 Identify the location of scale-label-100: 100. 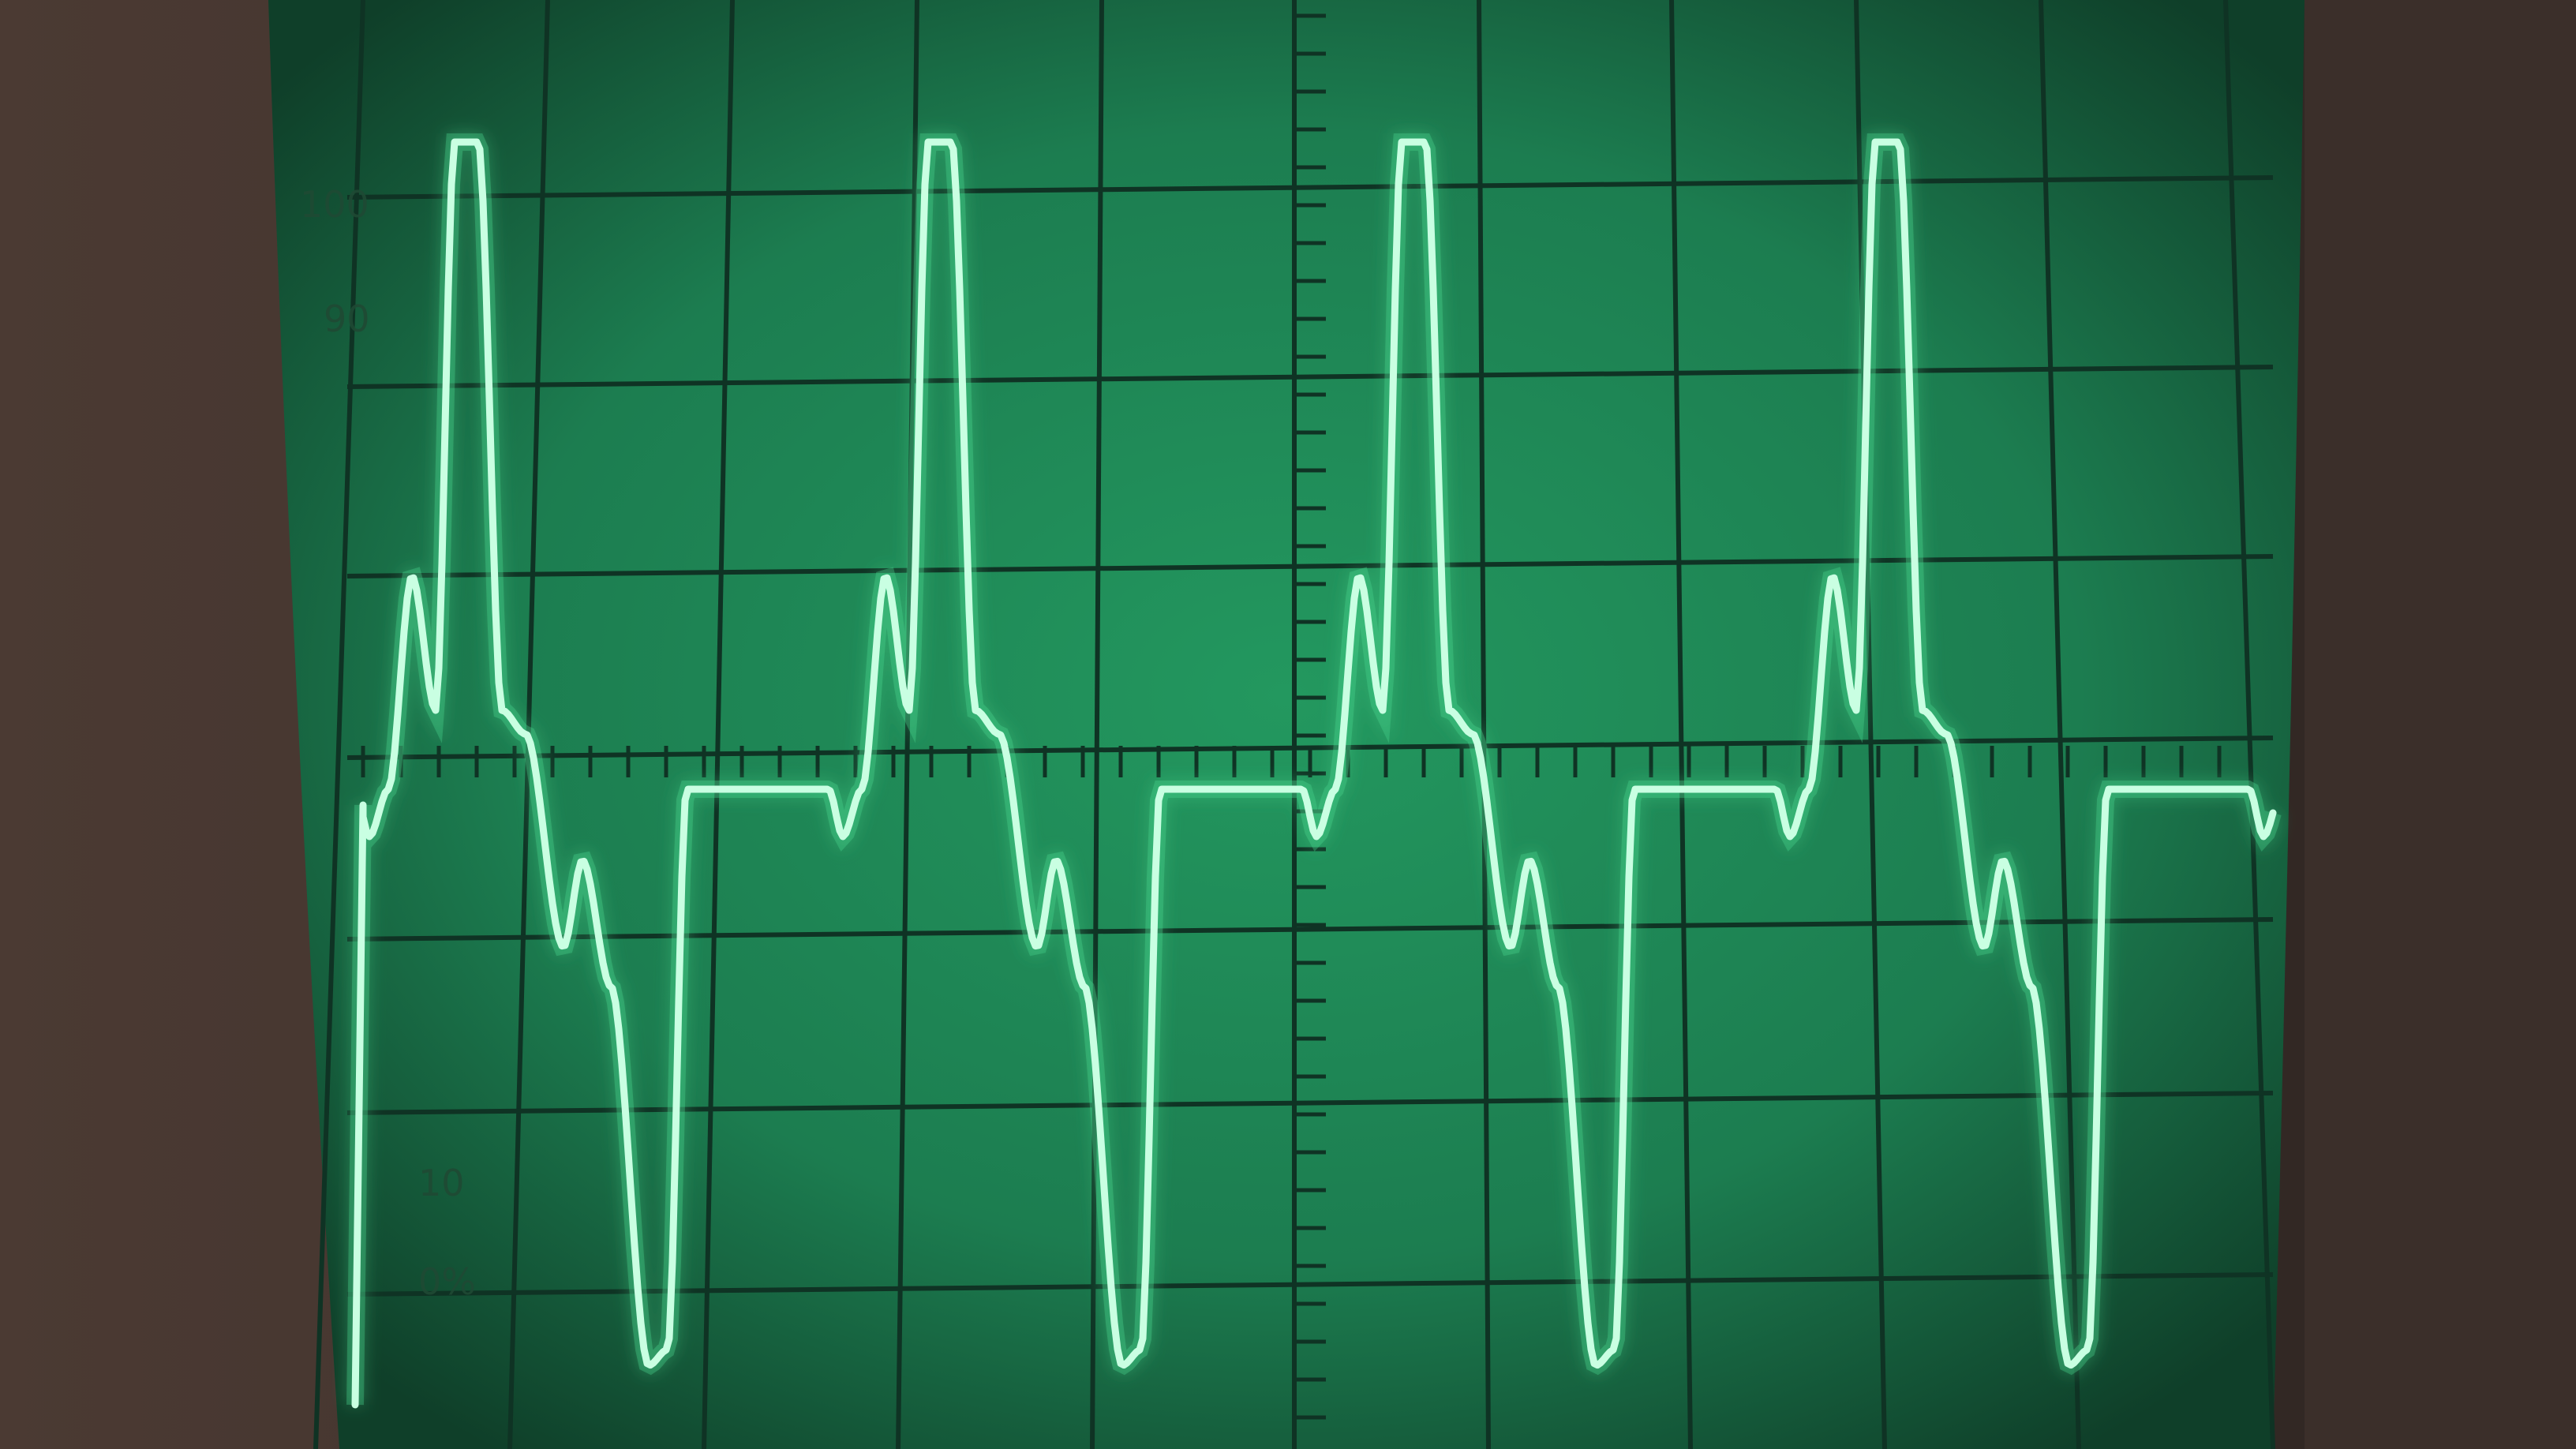
(334, 204).